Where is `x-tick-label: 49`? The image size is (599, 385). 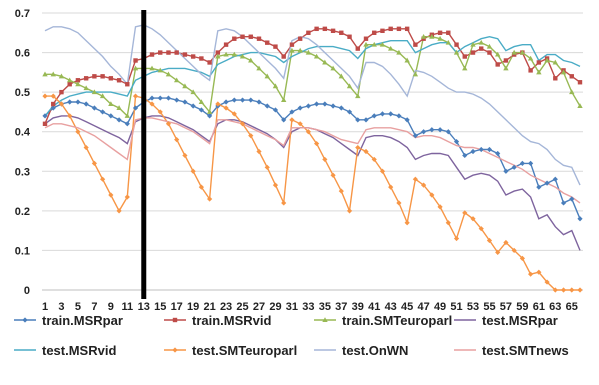
x-tick-label: 49 is located at coordinates (440, 307).